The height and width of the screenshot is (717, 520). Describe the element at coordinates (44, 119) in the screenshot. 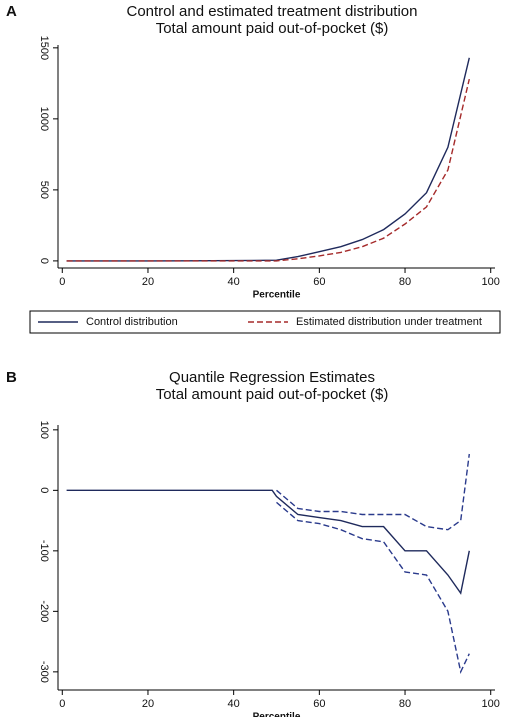

I see `y-tick-label: 1000` at that location.